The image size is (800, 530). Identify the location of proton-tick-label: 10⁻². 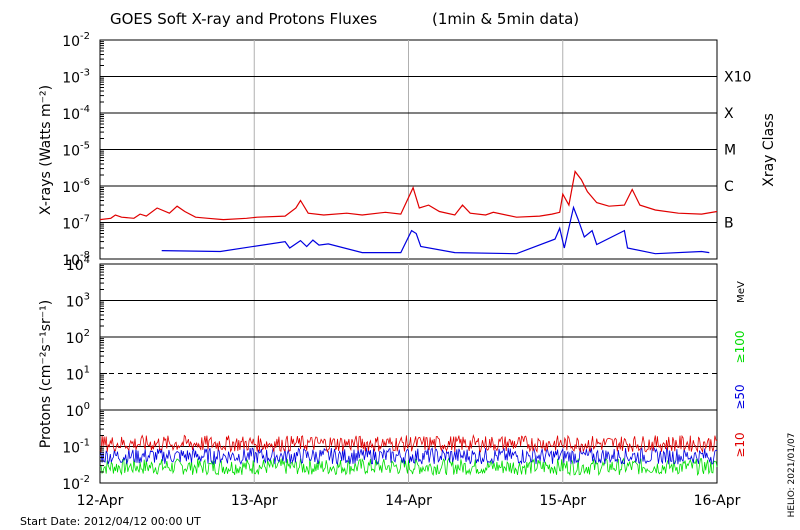
(76, 483).